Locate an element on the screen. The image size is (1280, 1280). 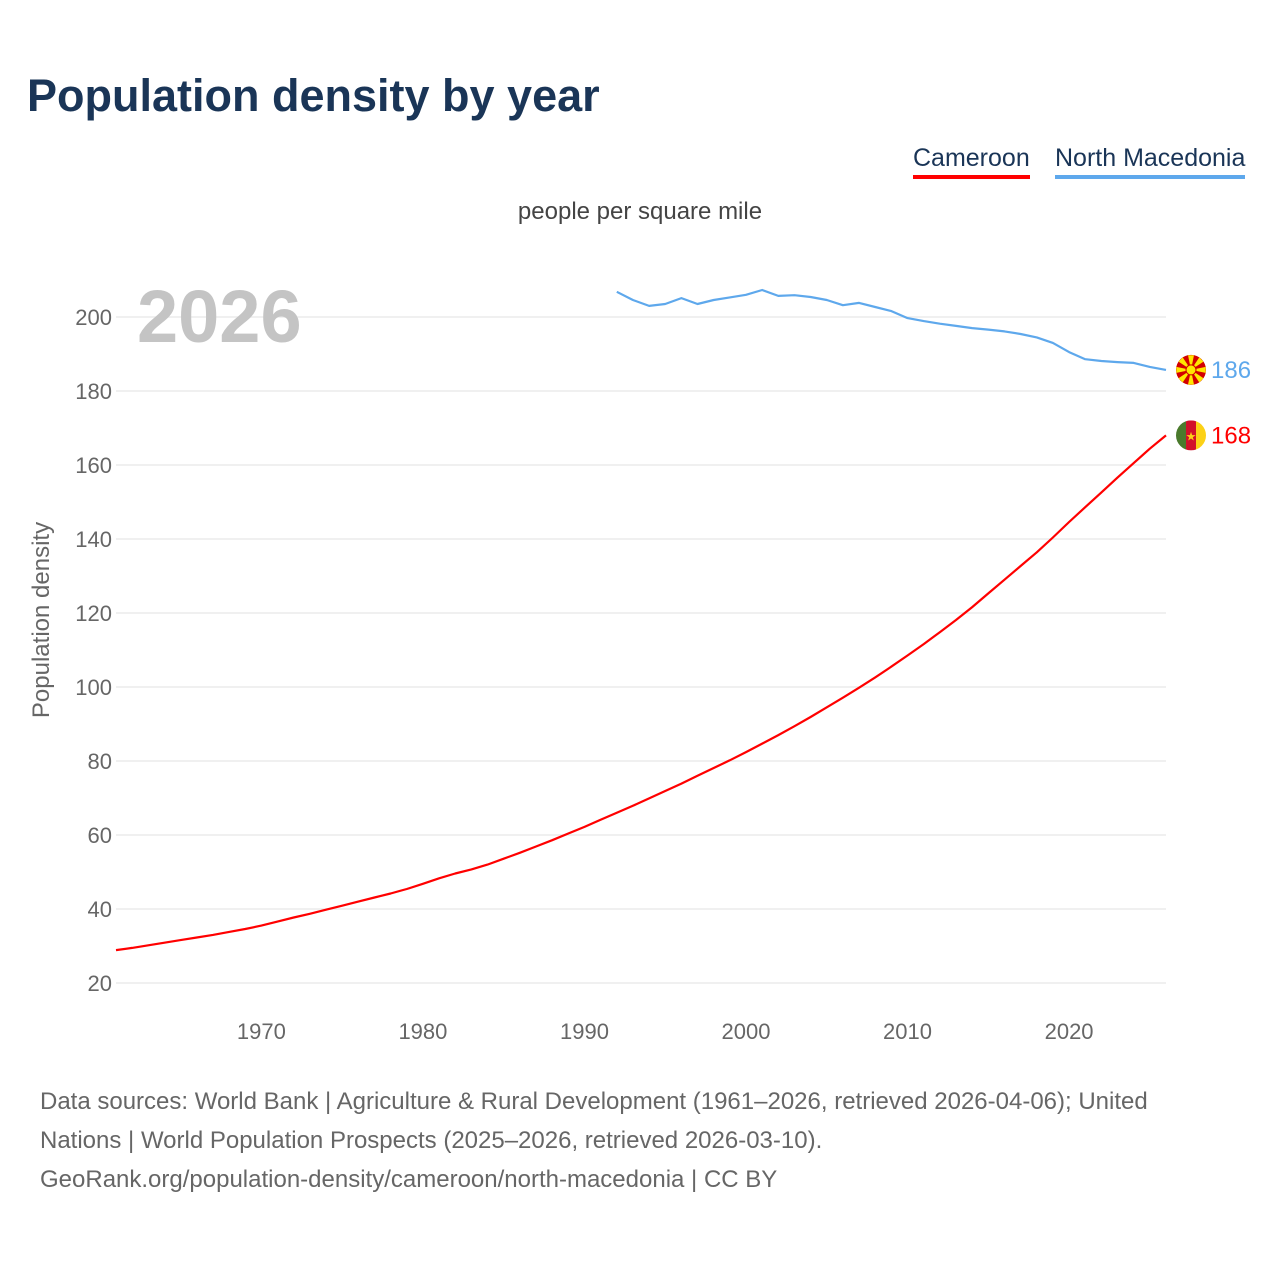
north-macedonia-flag-icon is located at coordinates (1191, 369).